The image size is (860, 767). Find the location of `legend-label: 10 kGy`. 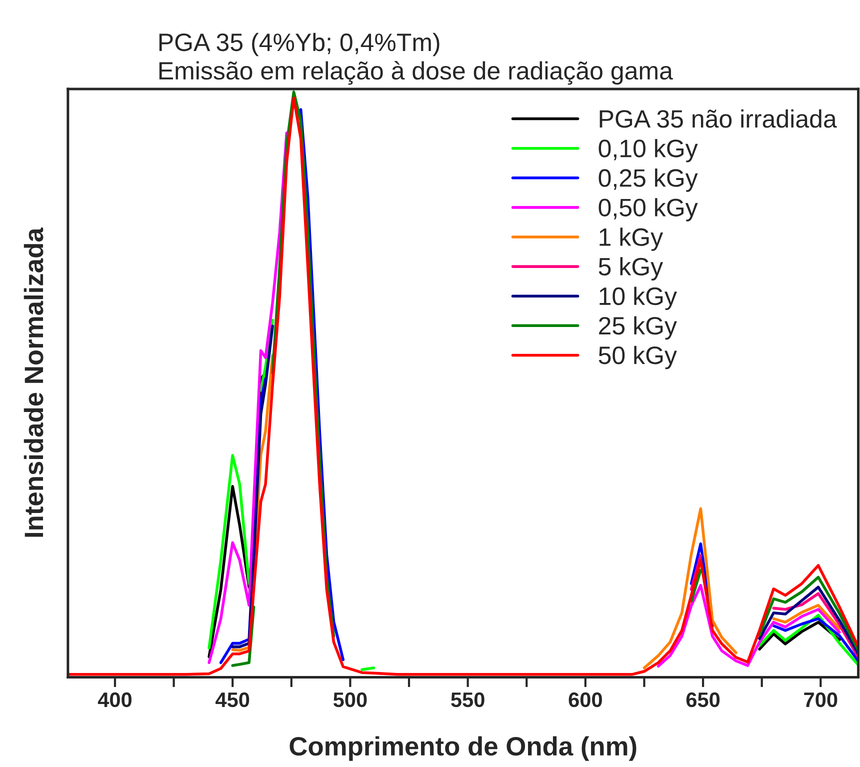

legend-label: 10 kGy is located at coordinates (638, 298).